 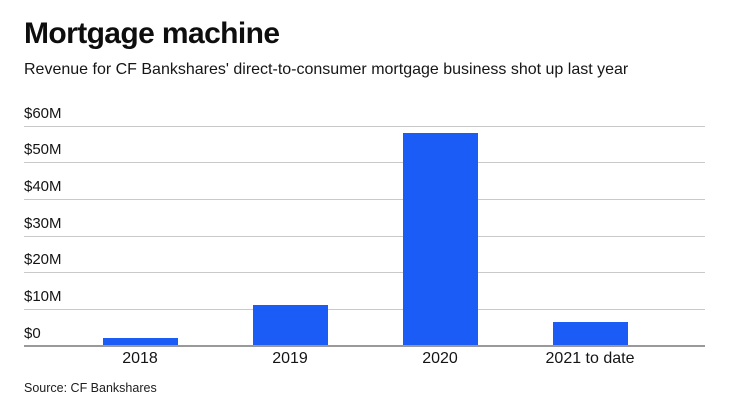 What do you see at coordinates (590, 358) in the screenshot?
I see `x-axis-category-label: 2021 to date` at bounding box center [590, 358].